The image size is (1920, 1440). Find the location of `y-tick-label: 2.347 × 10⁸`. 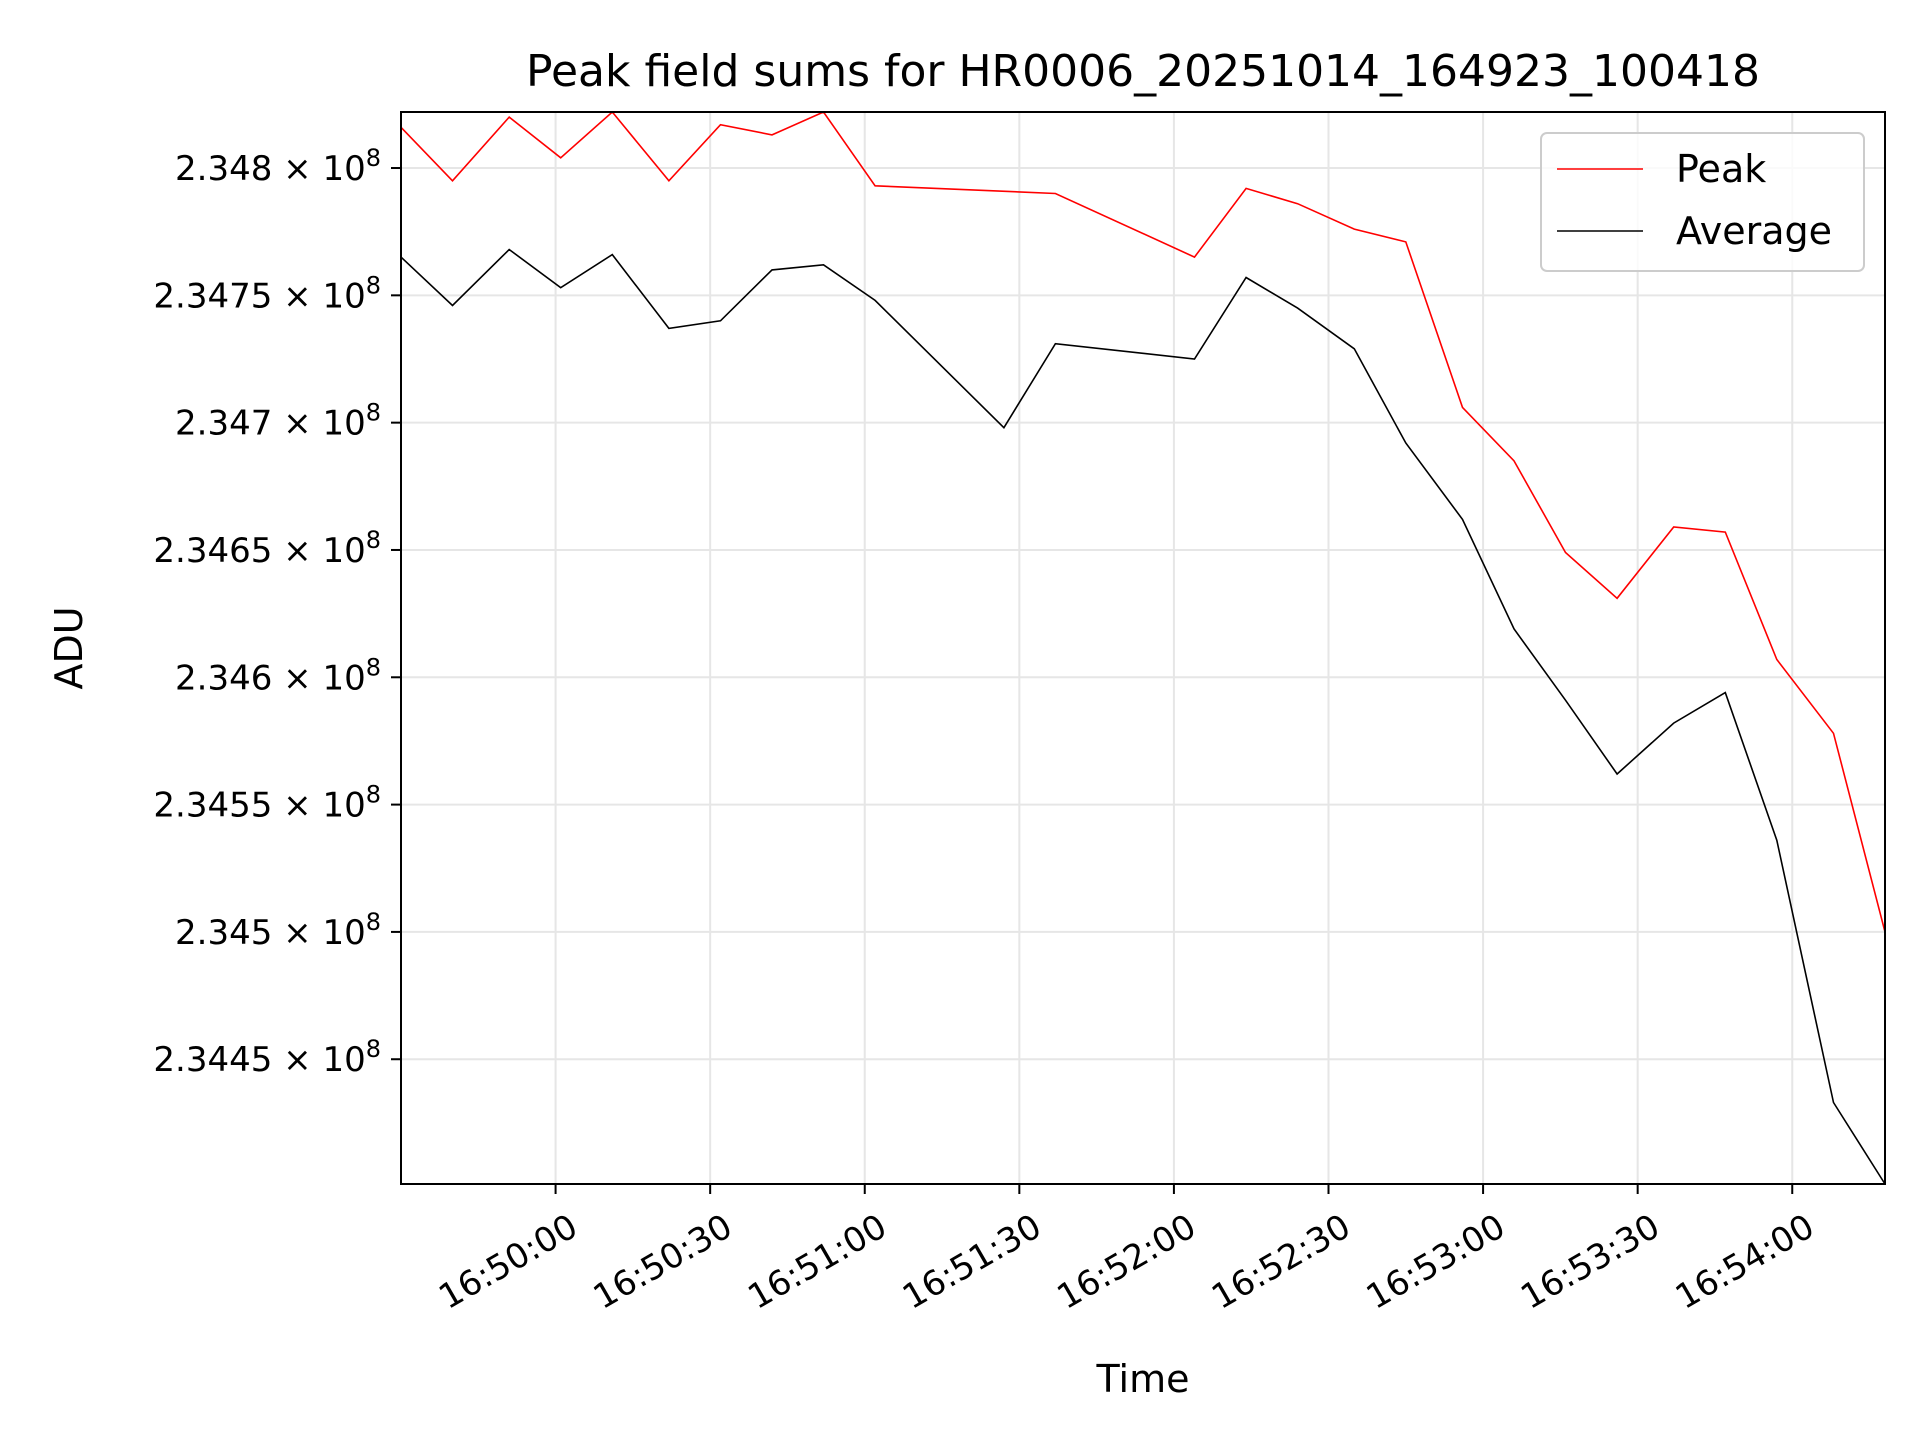

y-tick-label: 2.347 × 10⁸ is located at coordinates (278, 421).